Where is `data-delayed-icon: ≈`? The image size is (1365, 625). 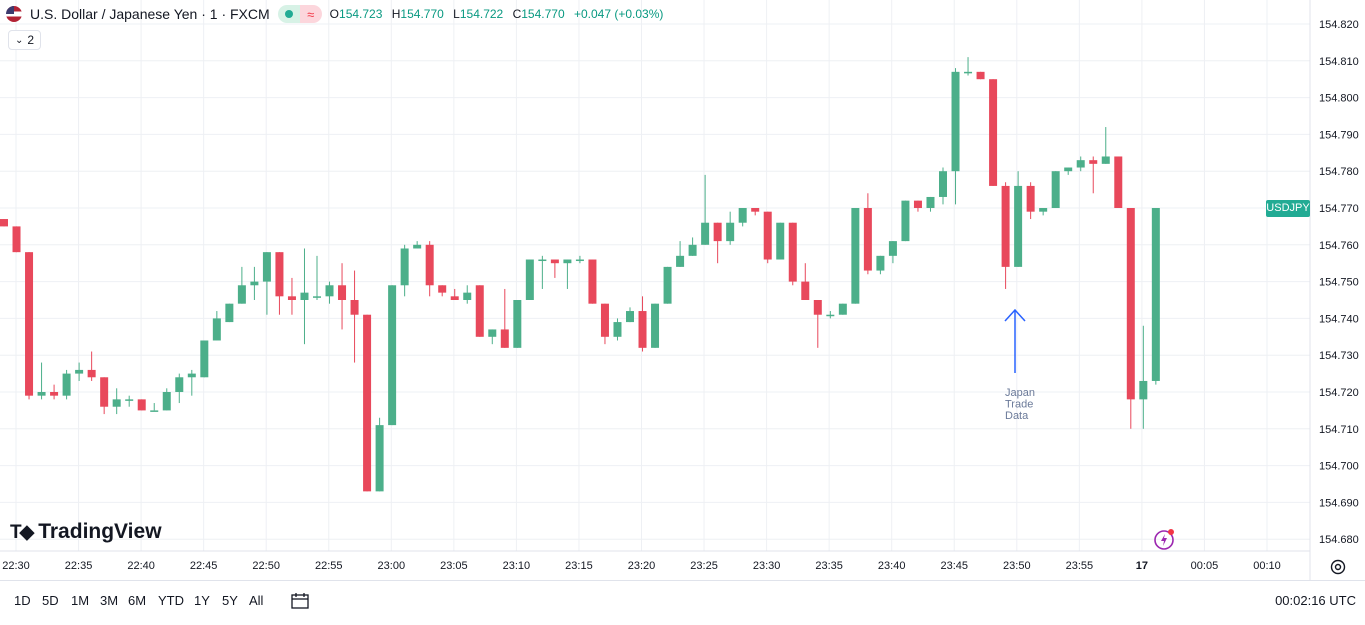
data-delayed-icon: ≈ is located at coordinates (310, 14).